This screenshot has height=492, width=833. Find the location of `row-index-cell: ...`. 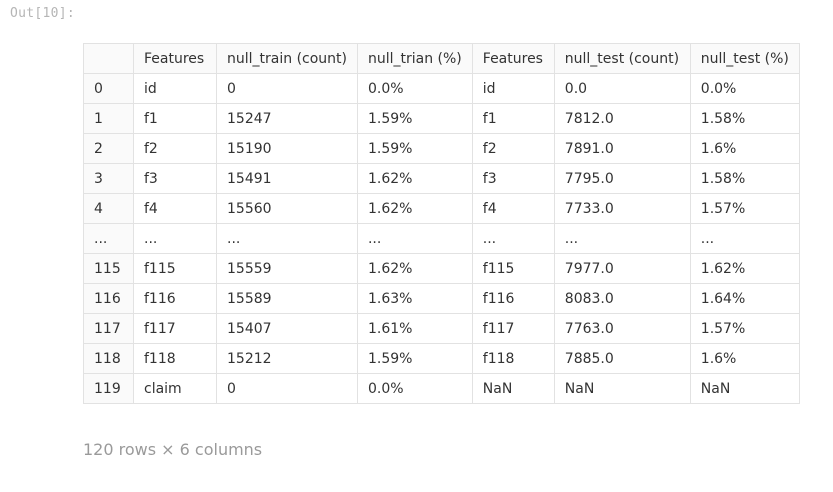

row-index-cell: ... is located at coordinates (108, 238).